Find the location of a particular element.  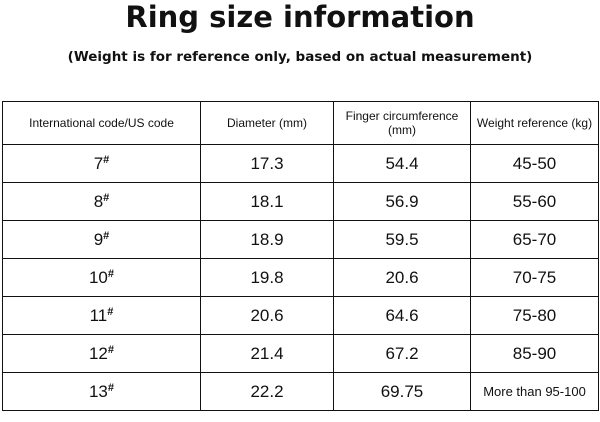

table-row: 7# 17.3 54.4 45-50 is located at coordinates (300, 163).